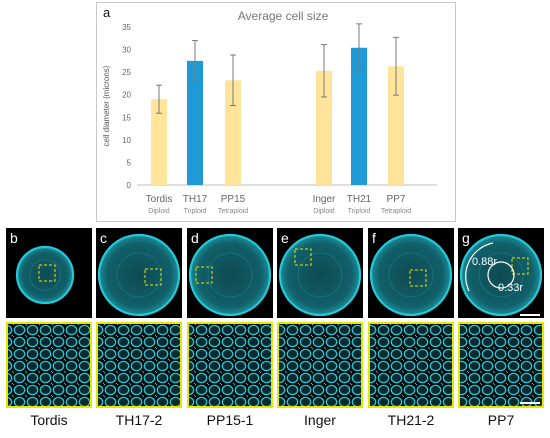  What do you see at coordinates (195, 122) in the screenshot?
I see `bar-th17` at bounding box center [195, 122].